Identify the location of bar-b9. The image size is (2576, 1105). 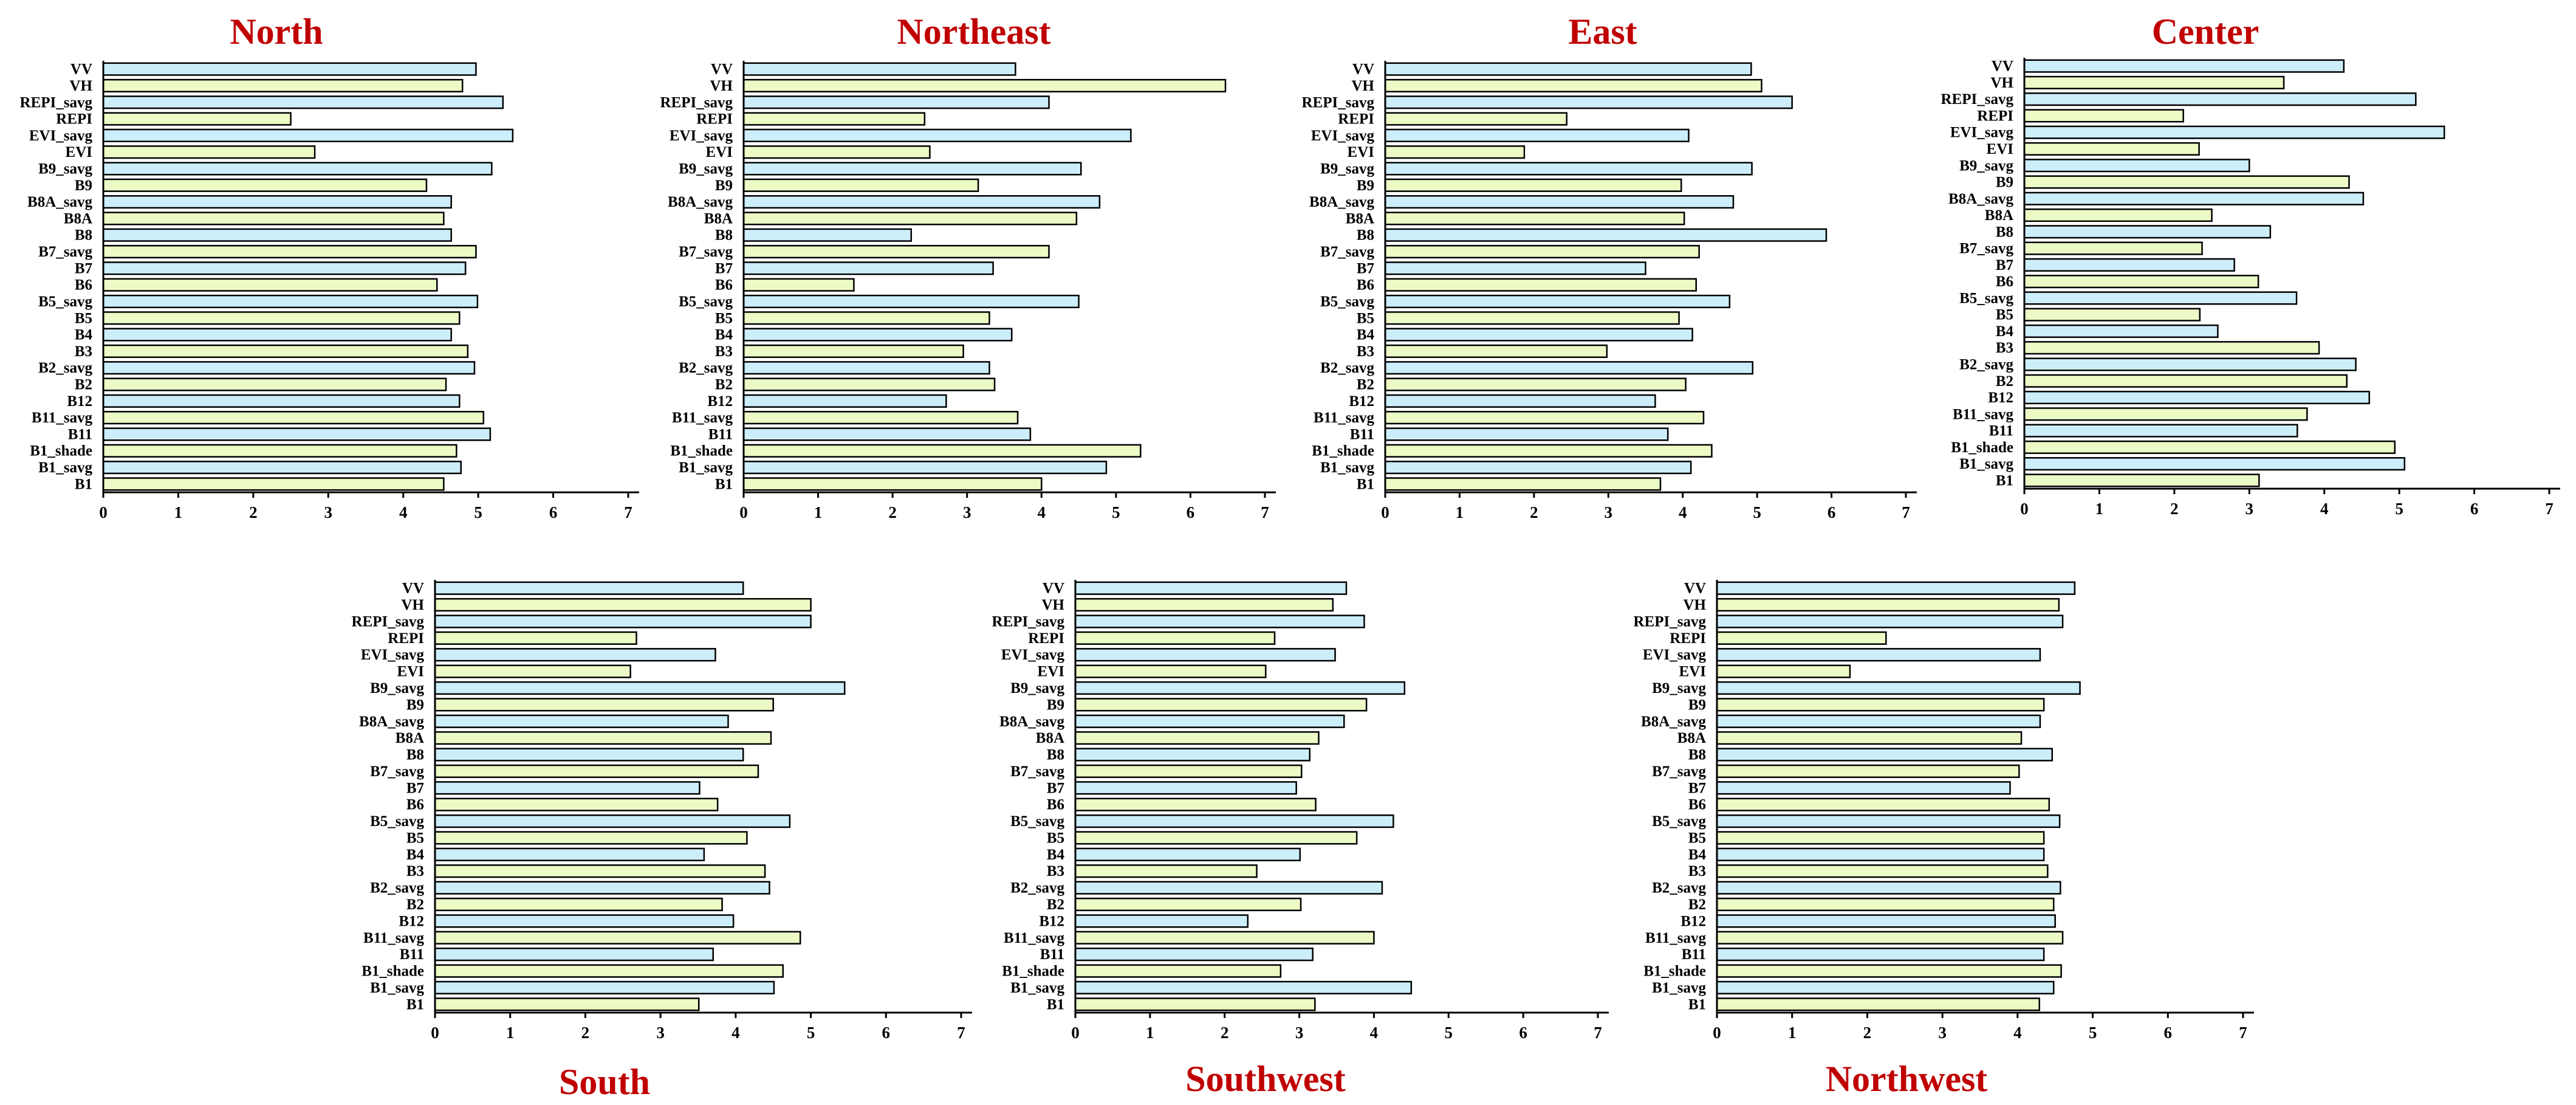
(604, 705).